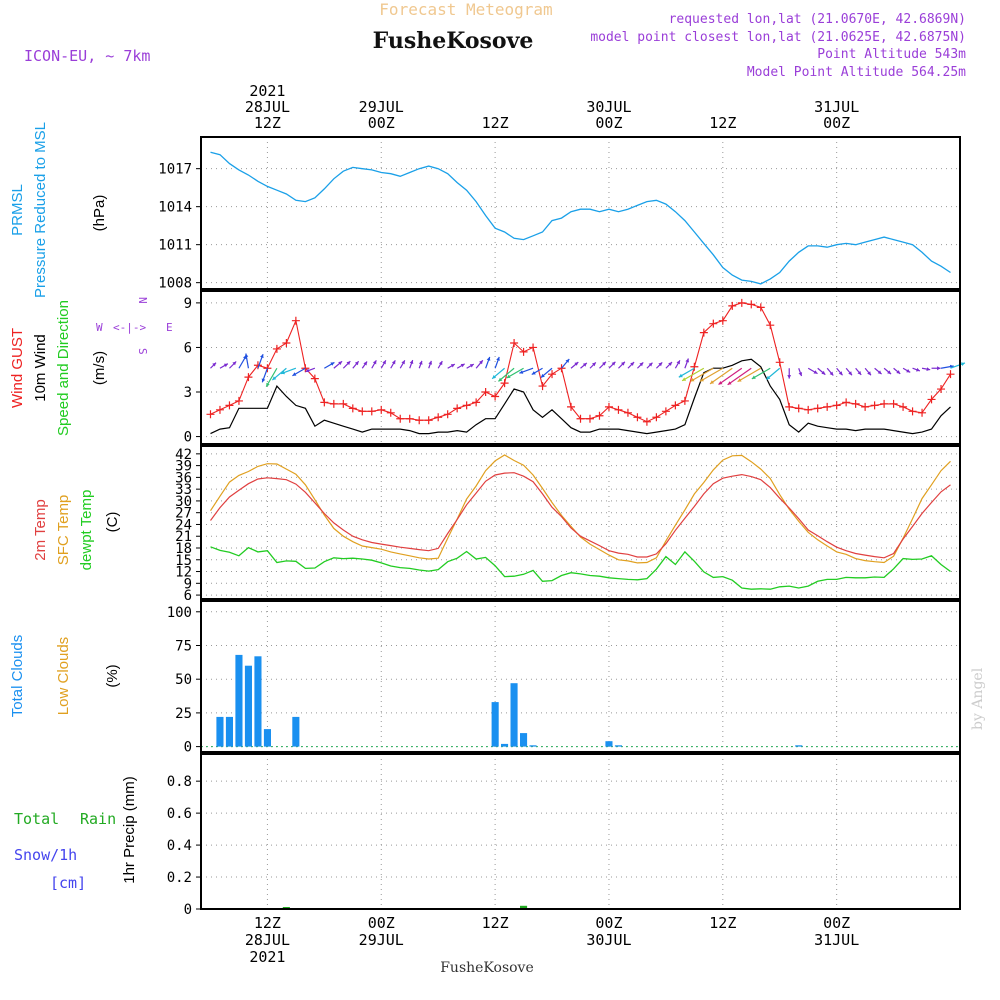 This screenshot has height=1000, width=1000. Describe the element at coordinates (40, 210) in the screenshot. I see `pressure-msl-label: Pressure Reduced to MSL` at that location.